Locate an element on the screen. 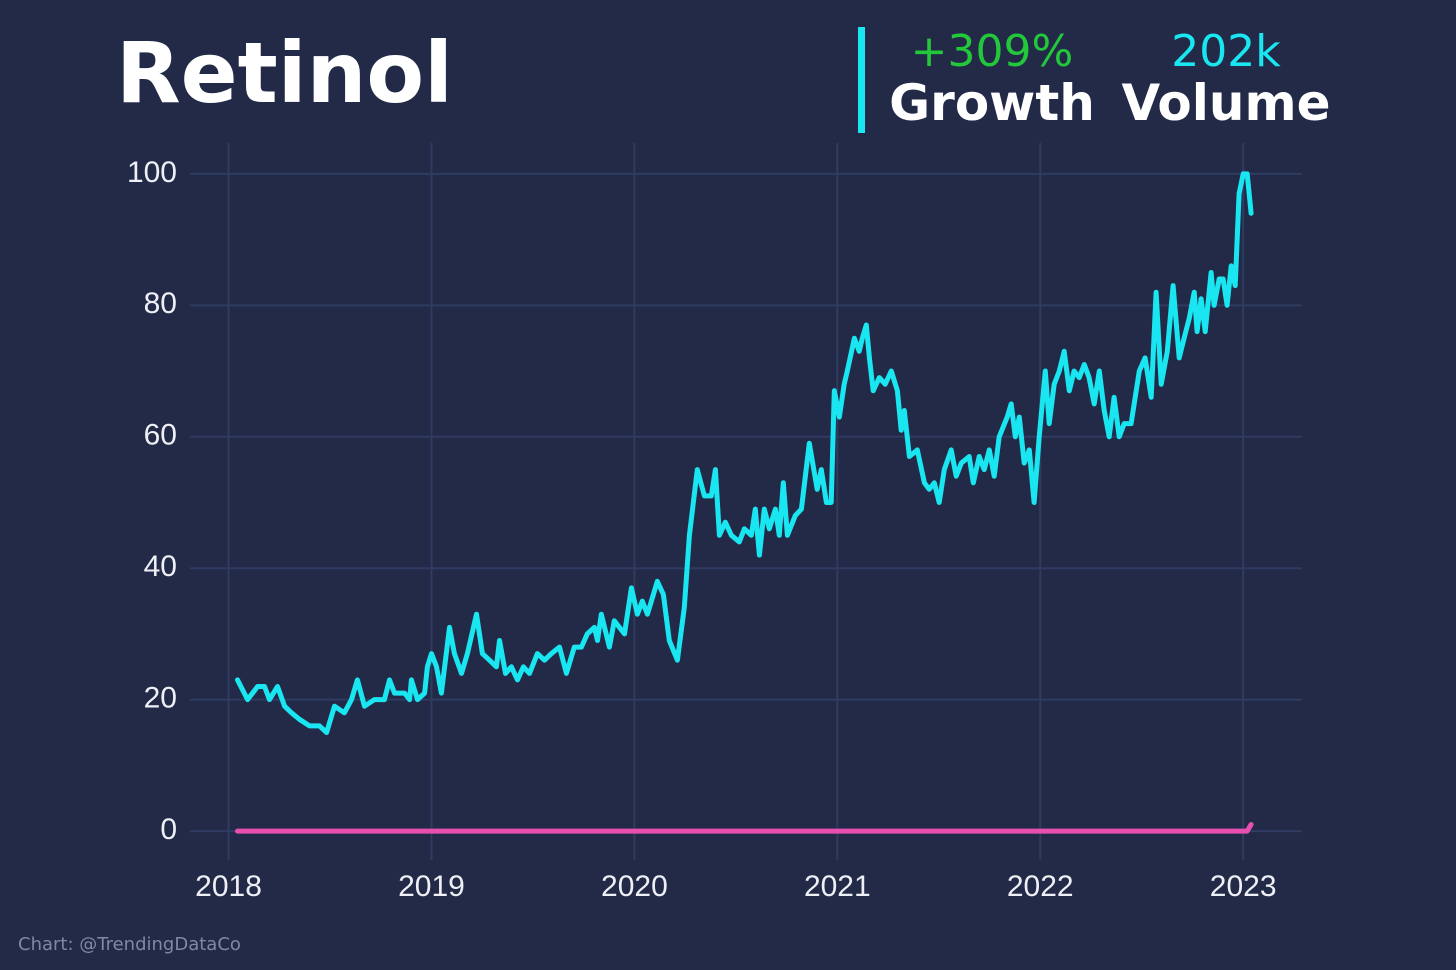  data-line is located at coordinates (744, 828).